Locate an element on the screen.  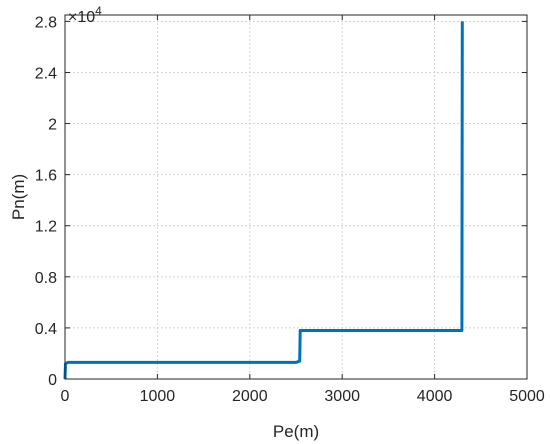
y-axis-title: Pn(m) is located at coordinates (18, 197).